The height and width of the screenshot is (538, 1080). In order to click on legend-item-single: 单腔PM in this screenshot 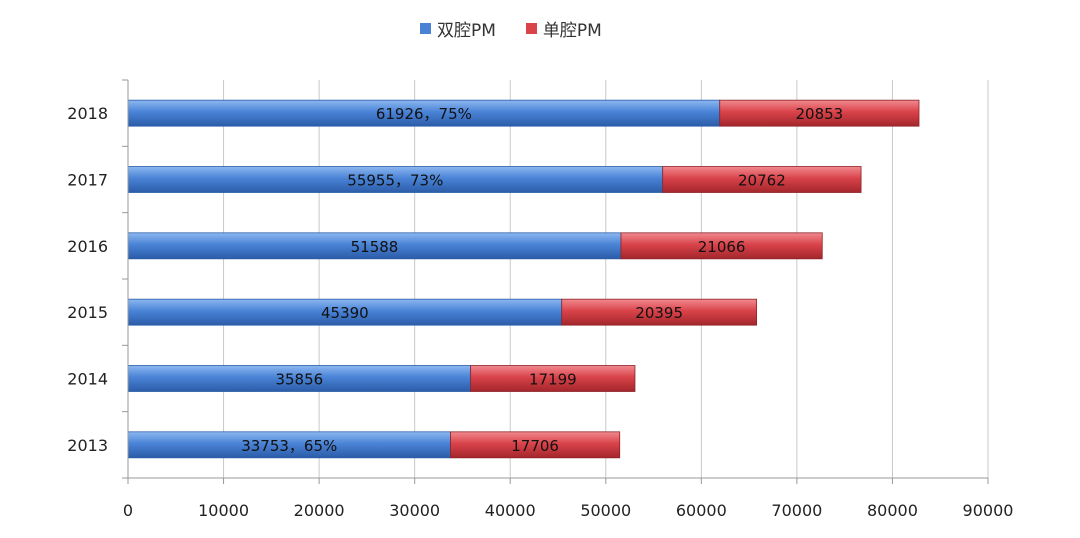, I will do `click(563, 28)`.